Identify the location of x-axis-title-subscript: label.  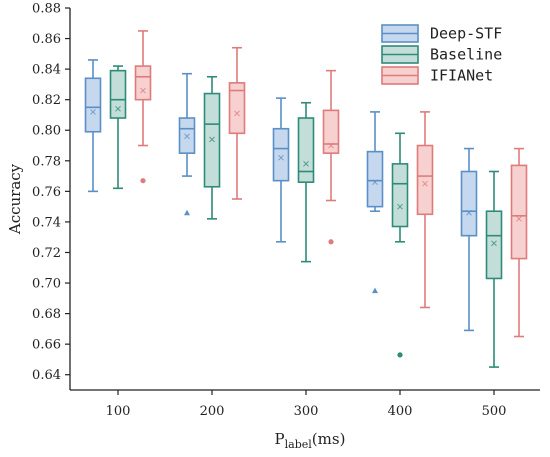
(299, 444).